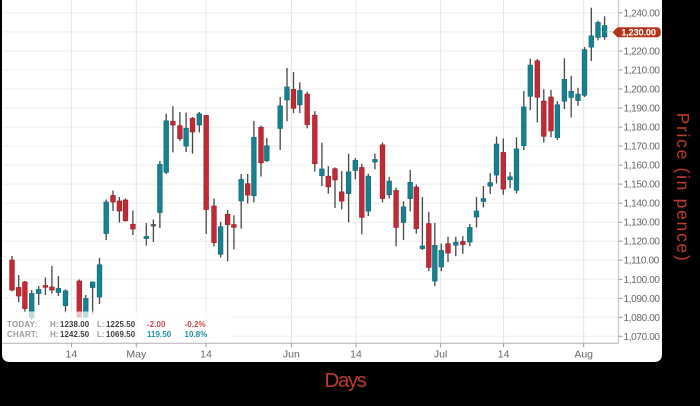  Describe the element at coordinates (440, 355) in the screenshot. I see `svg-text: Jul` at that location.